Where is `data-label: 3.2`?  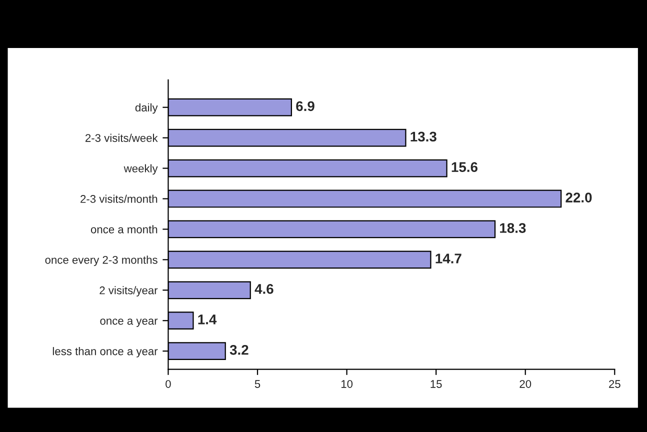
data-label: 3.2 is located at coordinates (239, 349).